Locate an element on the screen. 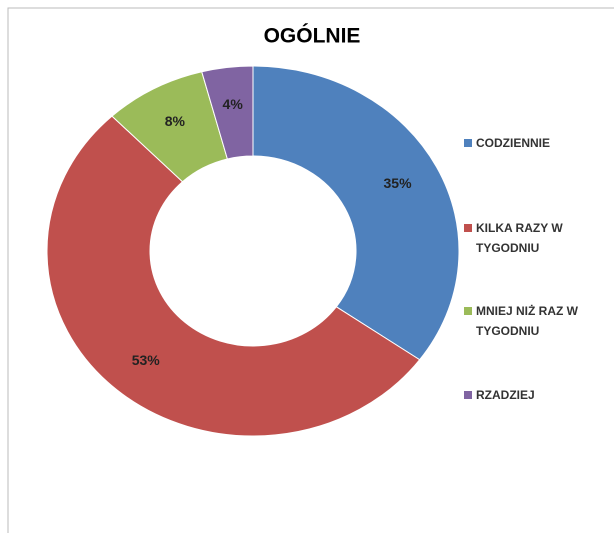 The width and height of the screenshot is (614, 533). legend-item: RZADZIEJ is located at coordinates (534, 395).